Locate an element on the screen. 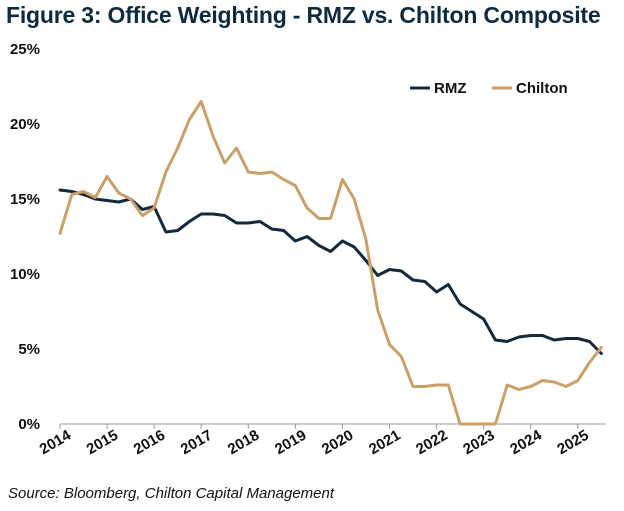 The width and height of the screenshot is (624, 511). x-tick-label: 2024 is located at coordinates (526, 442).